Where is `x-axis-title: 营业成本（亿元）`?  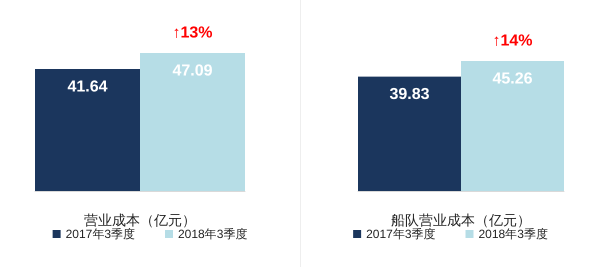 x-axis-title: 营业成本（亿元） is located at coordinates (140, 220).